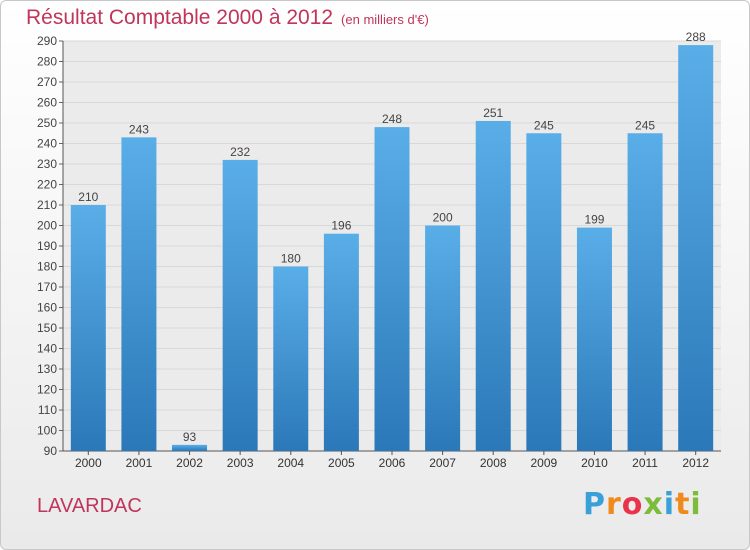  I want to click on title-text: Résultat Comptable 2000 à 2012, so click(180, 17).